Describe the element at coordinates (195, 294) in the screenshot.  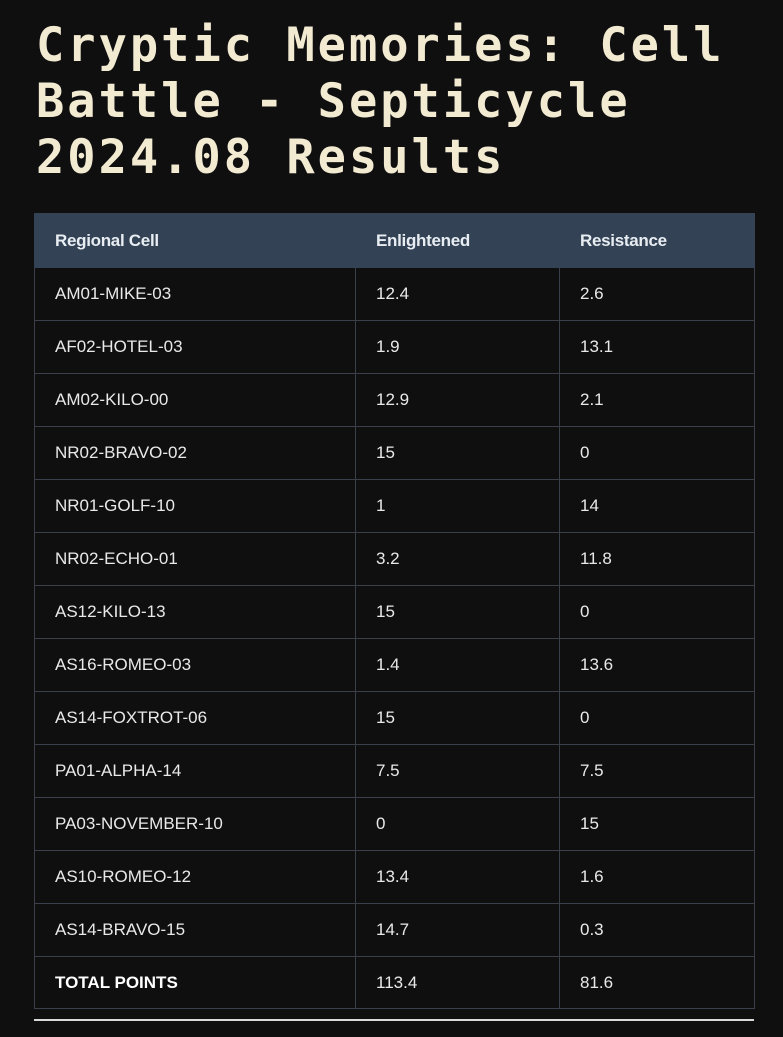
I see `cell-name: AM01-MIKE-03` at that location.